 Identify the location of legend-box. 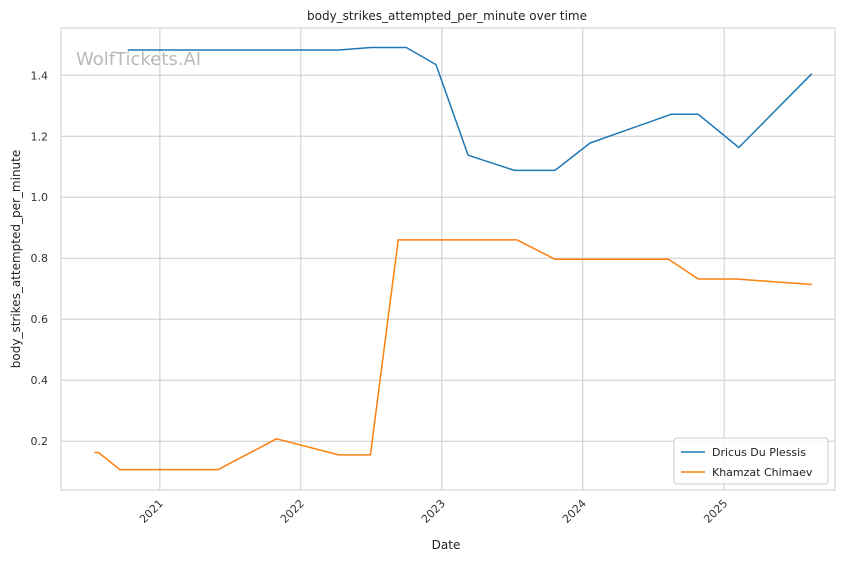
(751, 461).